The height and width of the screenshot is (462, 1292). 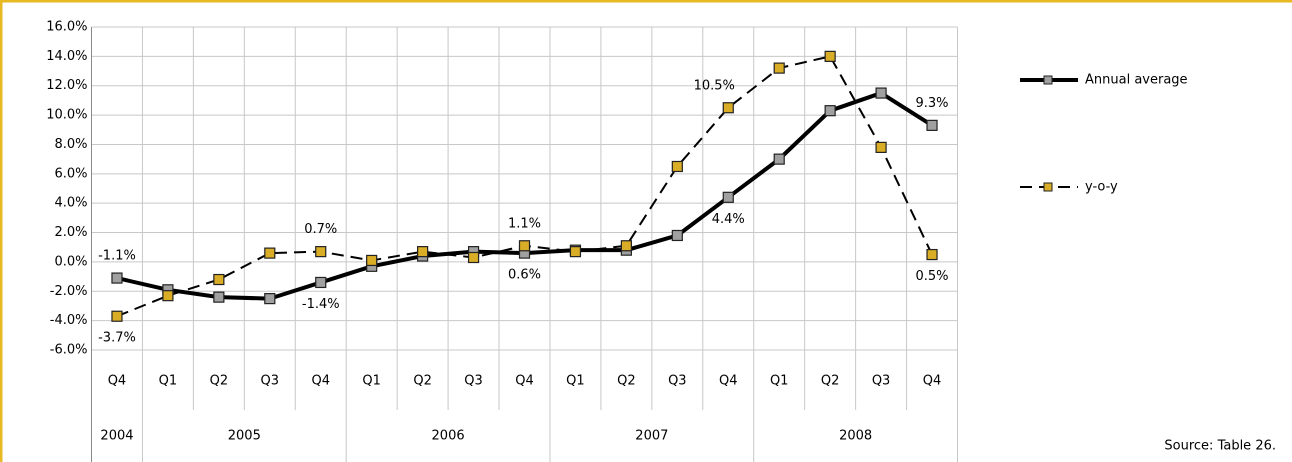 I want to click on y-tick-label: 16.0%, so click(x=66, y=27).